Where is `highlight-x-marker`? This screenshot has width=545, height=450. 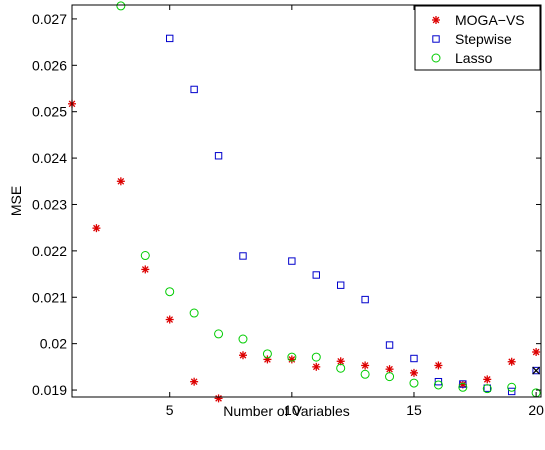
highlight-x-marker is located at coordinates (536, 370).